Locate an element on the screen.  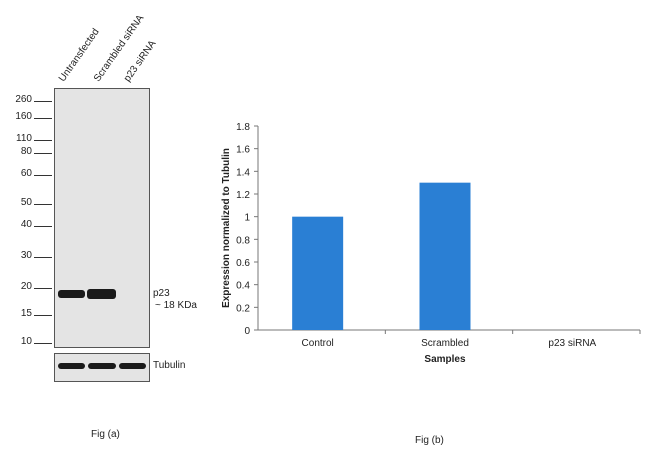
p23-band-untransfected is located at coordinates (71, 294).